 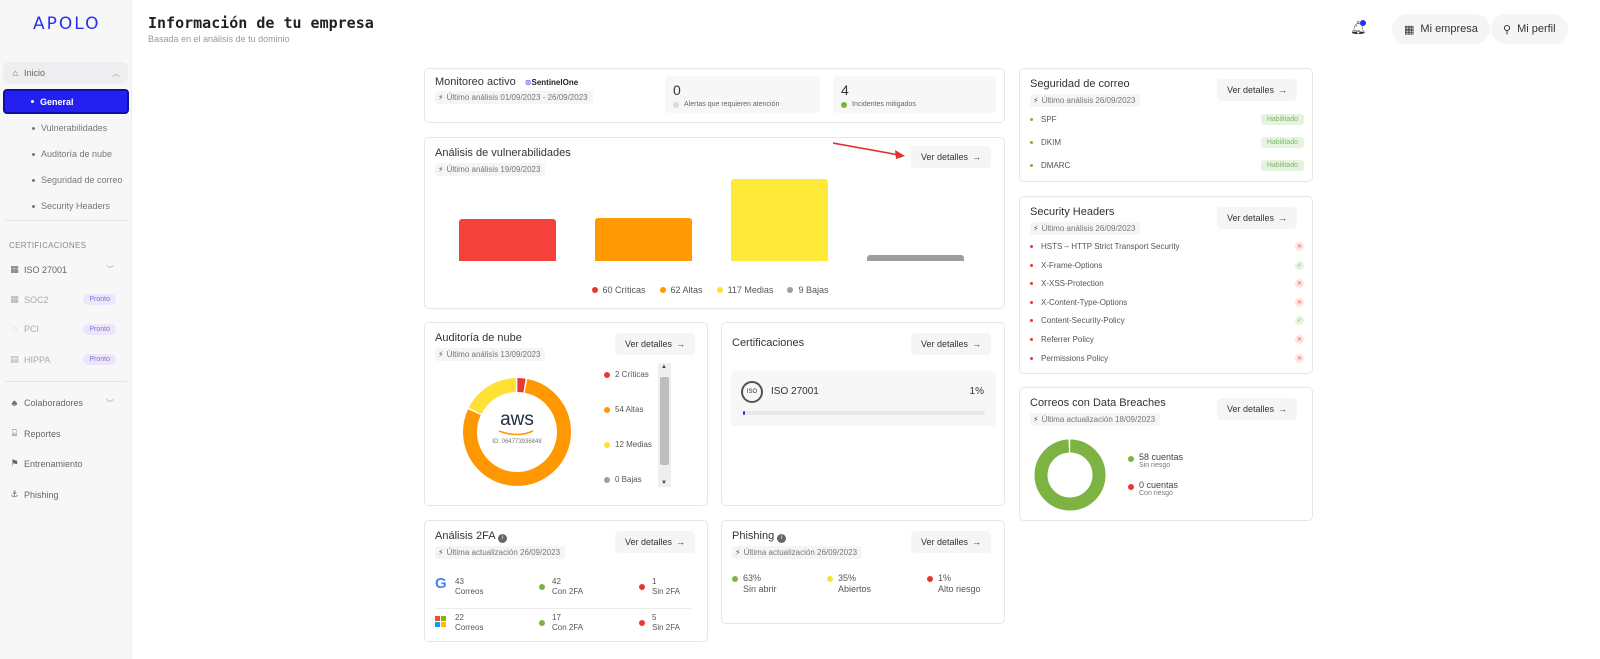 What do you see at coordinates (664, 483) in the screenshot?
I see `scroll-down-icon: ▼` at bounding box center [664, 483].